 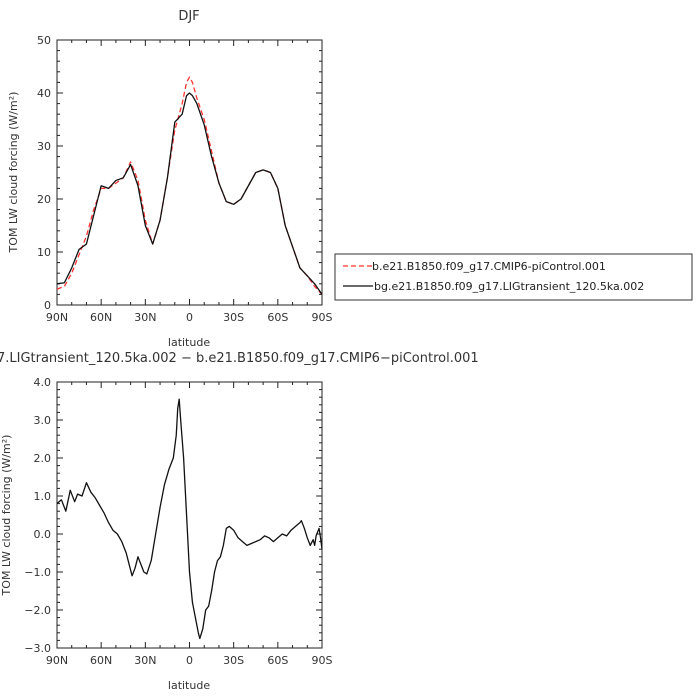 I want to click on top-x-tick-label: 60N, so click(x=101, y=317).